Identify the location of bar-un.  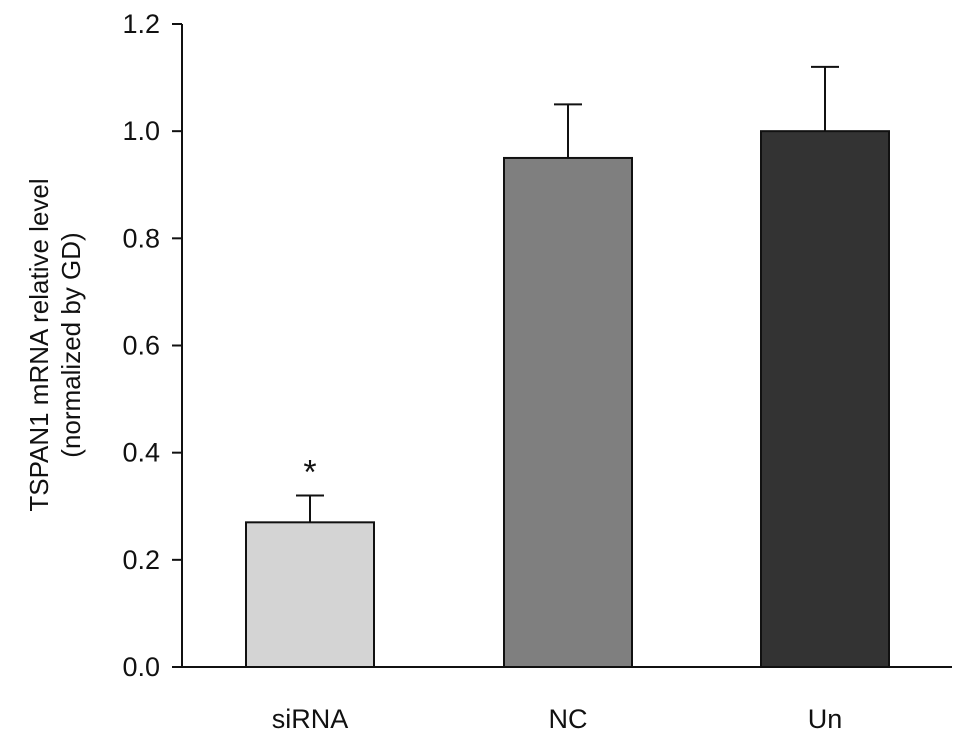
(825, 399).